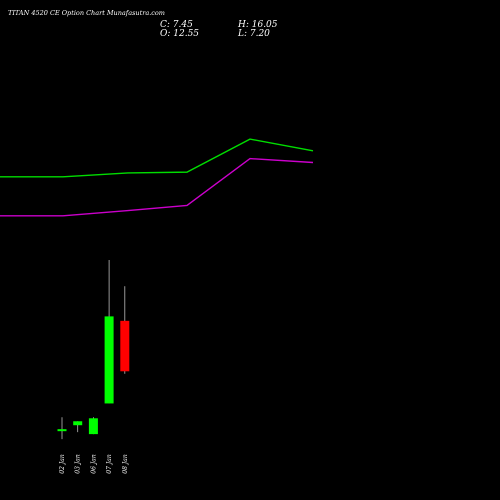 The width and height of the screenshot is (500, 500). I want to click on x-tick-label: 02 Jan, so click(62, 464).